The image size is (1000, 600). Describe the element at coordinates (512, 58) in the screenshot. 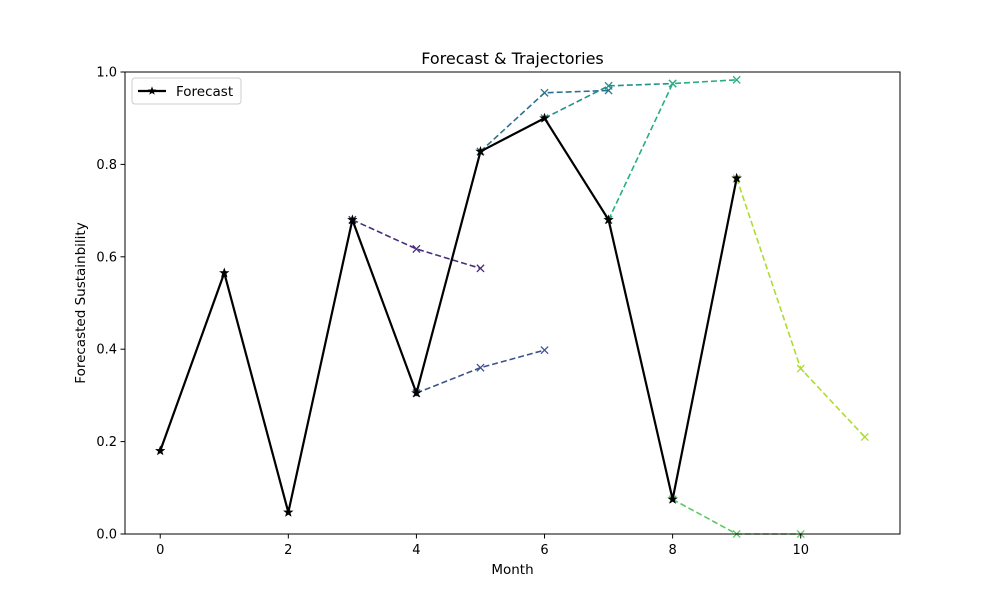

I see `chart-title: Forecast & Trajectories` at that location.